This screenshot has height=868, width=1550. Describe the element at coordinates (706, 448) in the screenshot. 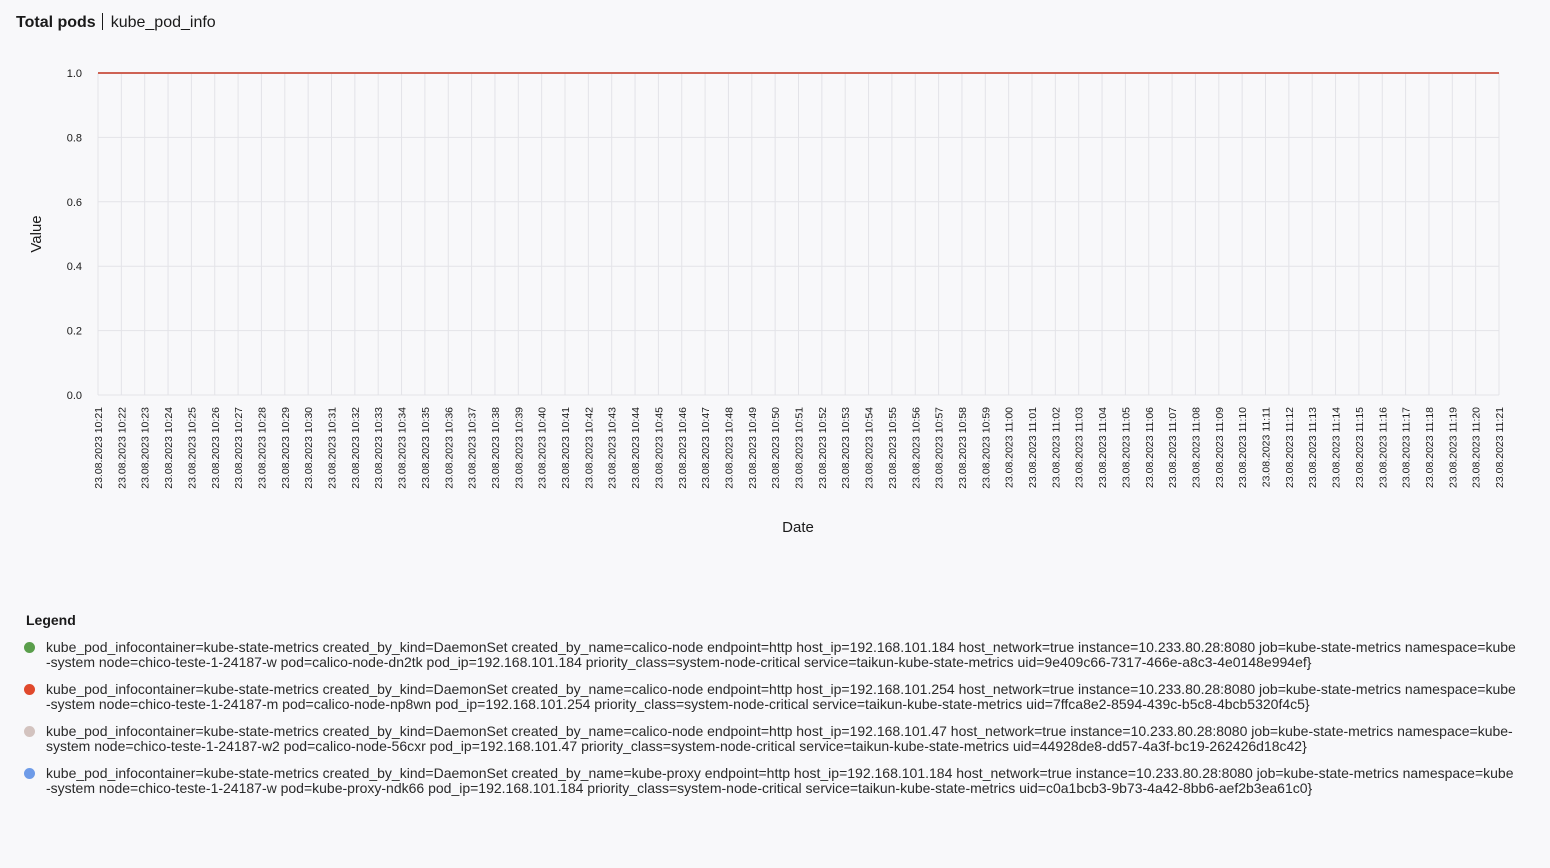

I see `x-tick-label: 23.08.2023 10:47` at that location.